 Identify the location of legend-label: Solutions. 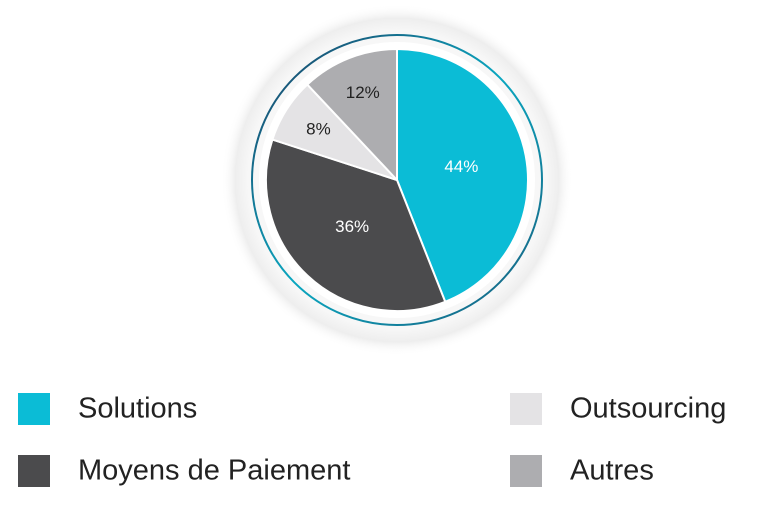
(137, 409).